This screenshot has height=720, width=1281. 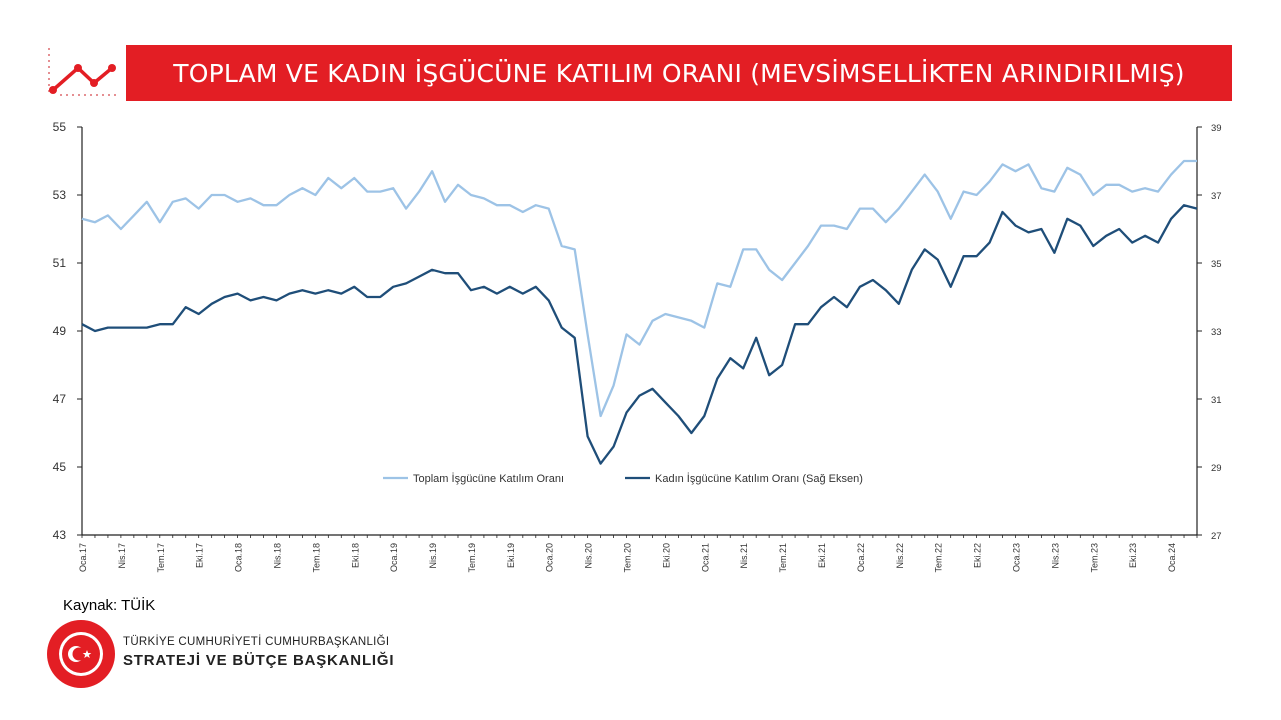 What do you see at coordinates (60, 331) in the screenshot?
I see `left-tick-label: 49` at bounding box center [60, 331].